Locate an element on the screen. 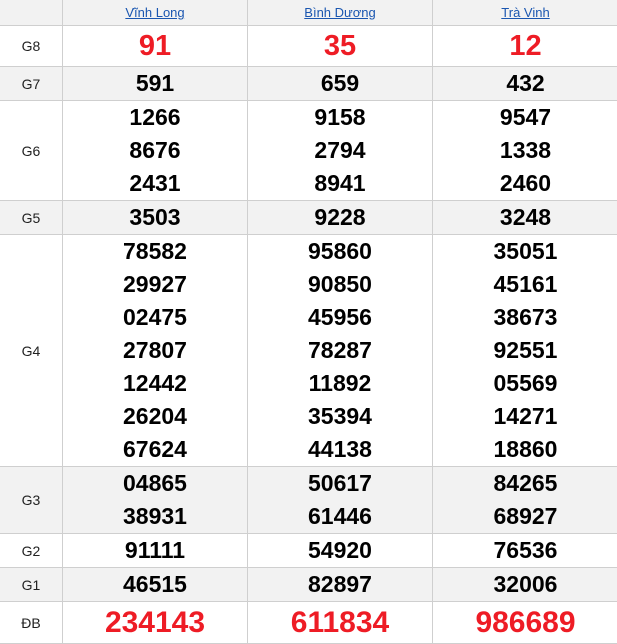 Image resolution: width=617 pixels, height=644 pixels. result-number: 1338 is located at coordinates (525, 150).